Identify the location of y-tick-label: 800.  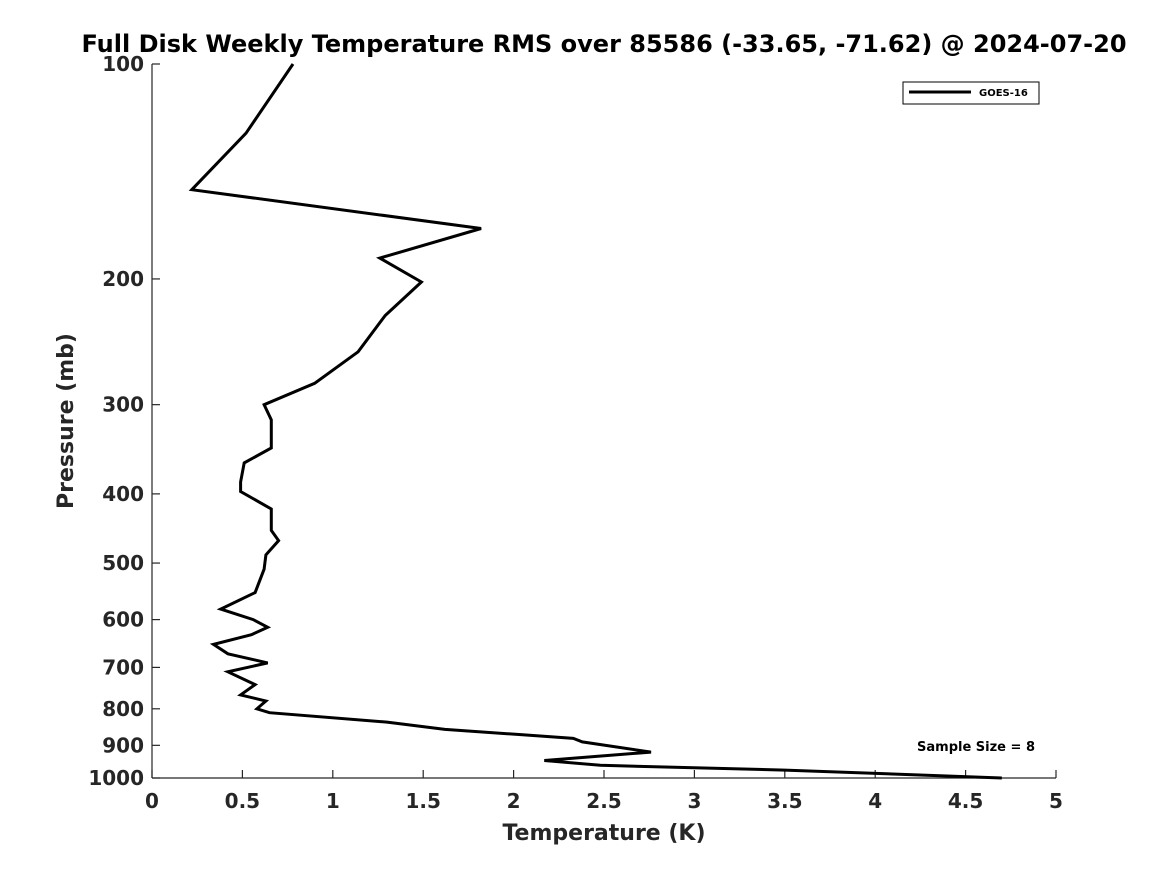
(123, 709).